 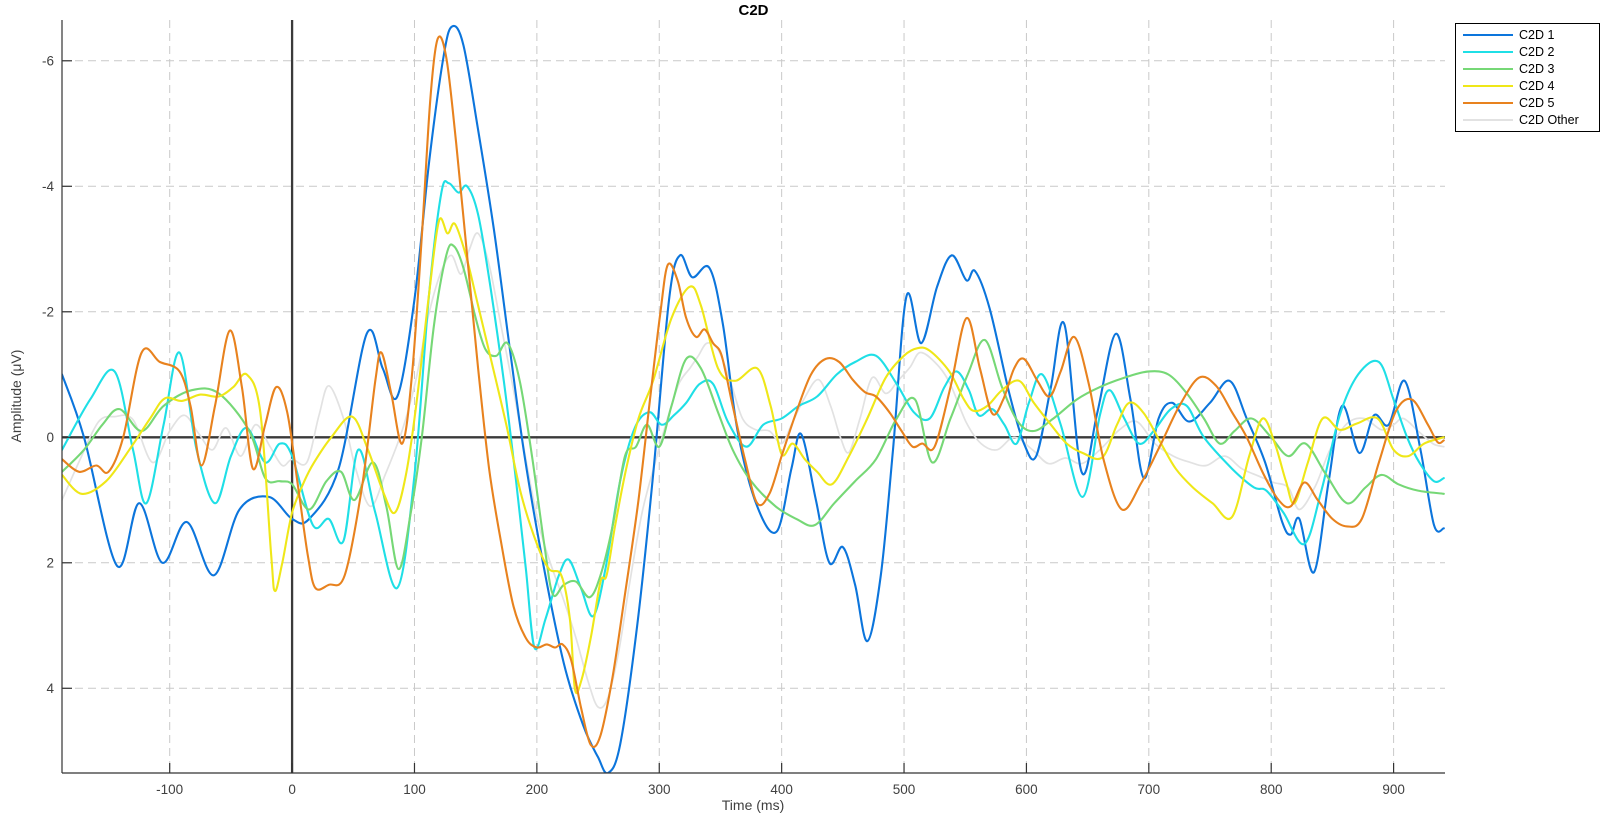 I want to click on legend-label: C2D 4, so click(x=1537, y=86).